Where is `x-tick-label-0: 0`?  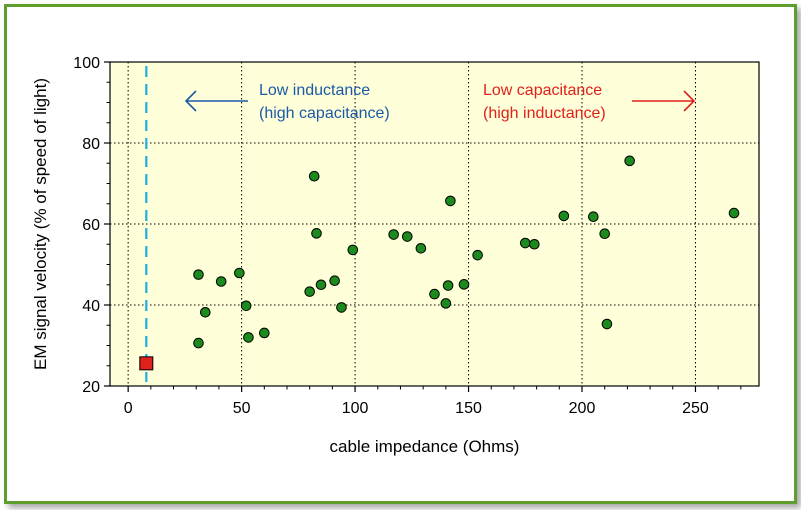 x-tick-label-0: 0 is located at coordinates (128, 408).